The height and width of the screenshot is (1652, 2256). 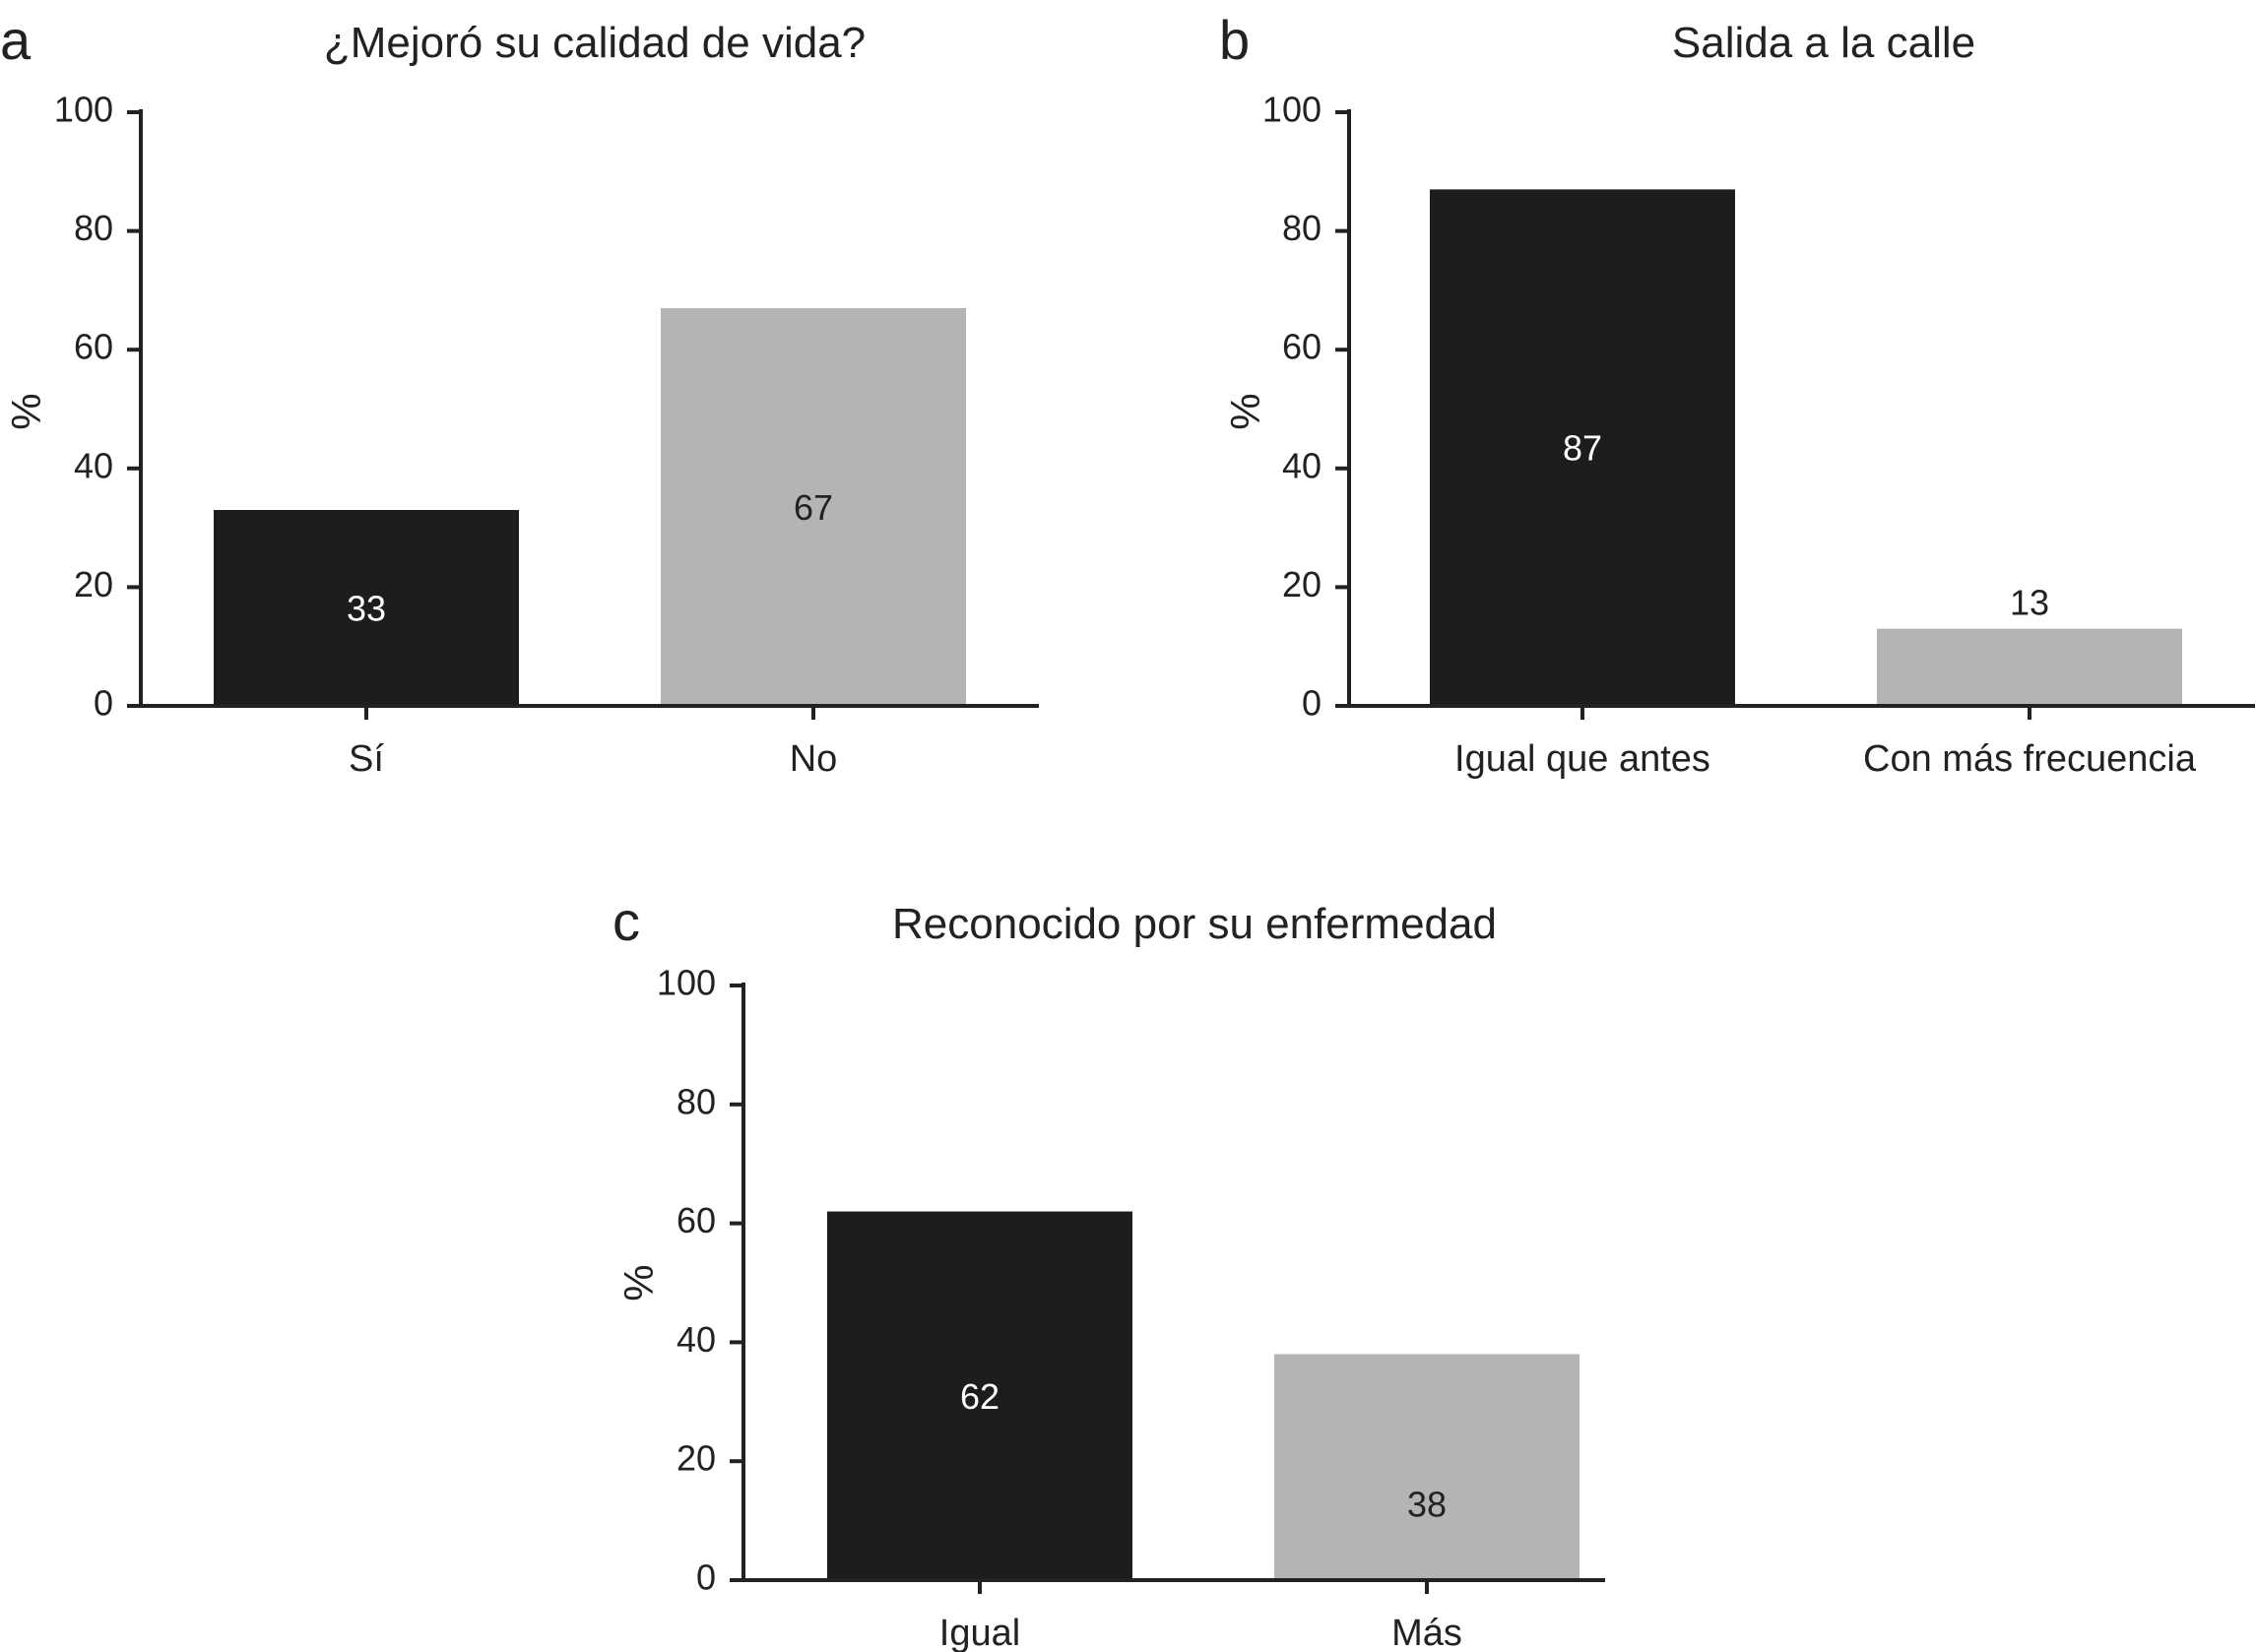 I want to click on bar-no, so click(x=813, y=507).